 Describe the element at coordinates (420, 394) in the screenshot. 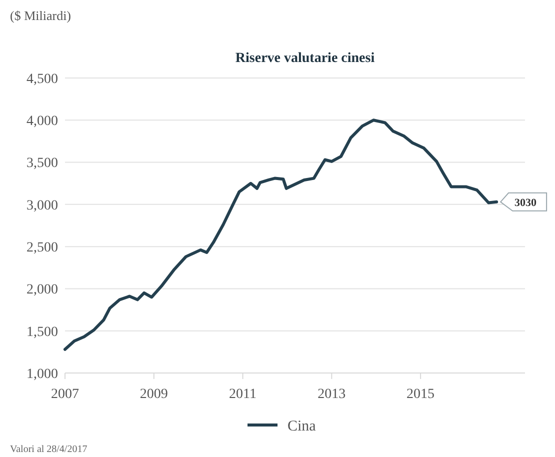

I see `x-tick-label: 2015` at that location.